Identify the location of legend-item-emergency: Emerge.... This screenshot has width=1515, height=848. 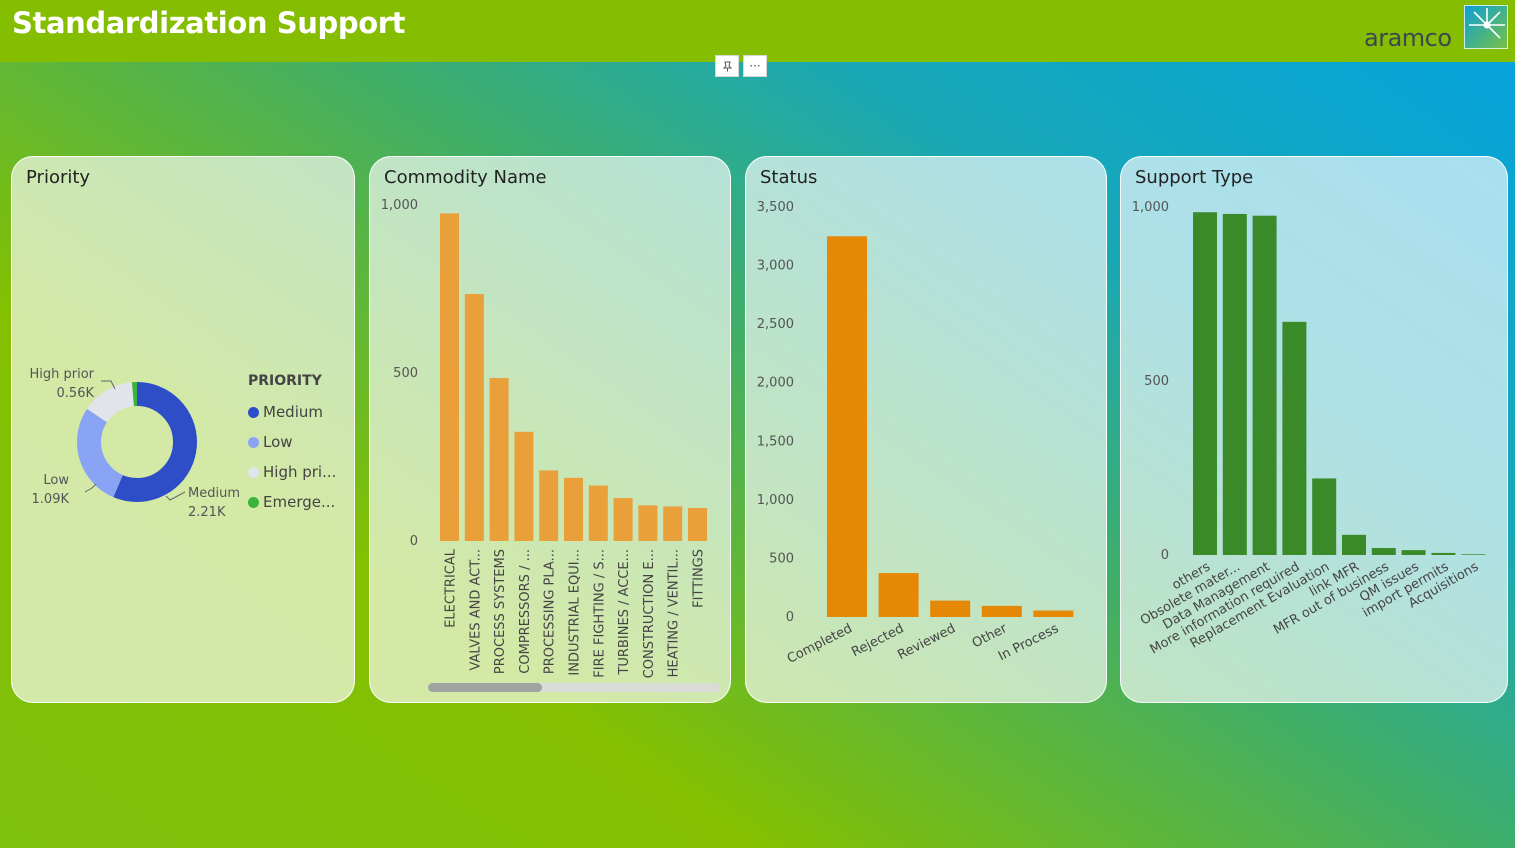
(292, 502).